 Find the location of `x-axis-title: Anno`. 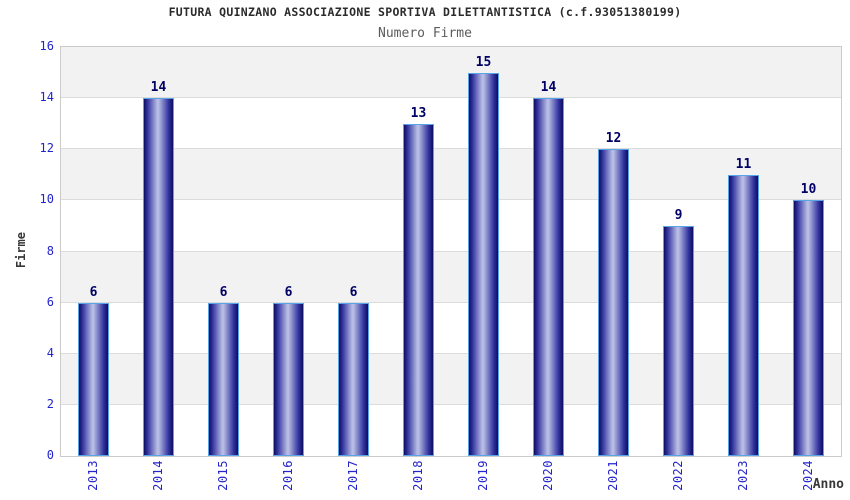

x-axis-title: Anno is located at coordinates (828, 484).